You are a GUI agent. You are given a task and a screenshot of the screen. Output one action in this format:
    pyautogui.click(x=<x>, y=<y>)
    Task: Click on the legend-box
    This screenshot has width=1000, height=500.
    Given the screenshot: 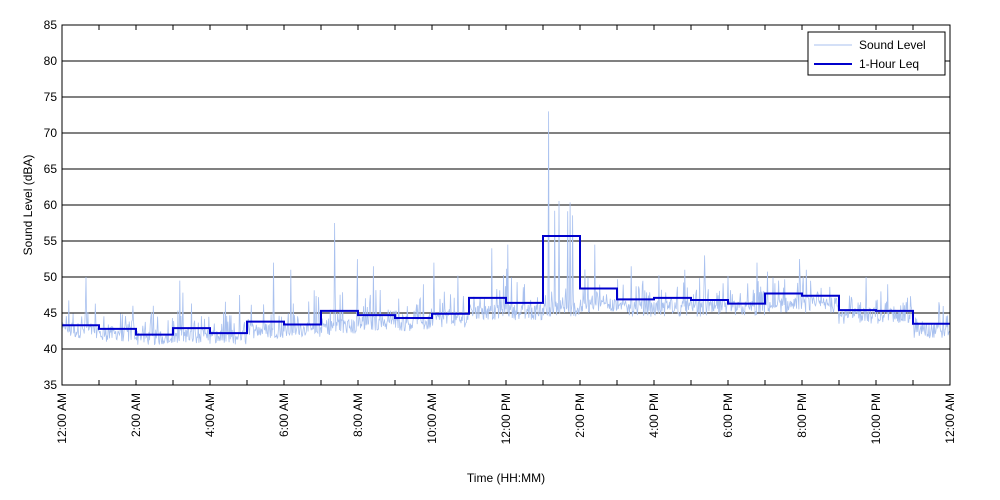 What is the action you would take?
    pyautogui.click(x=876, y=53)
    